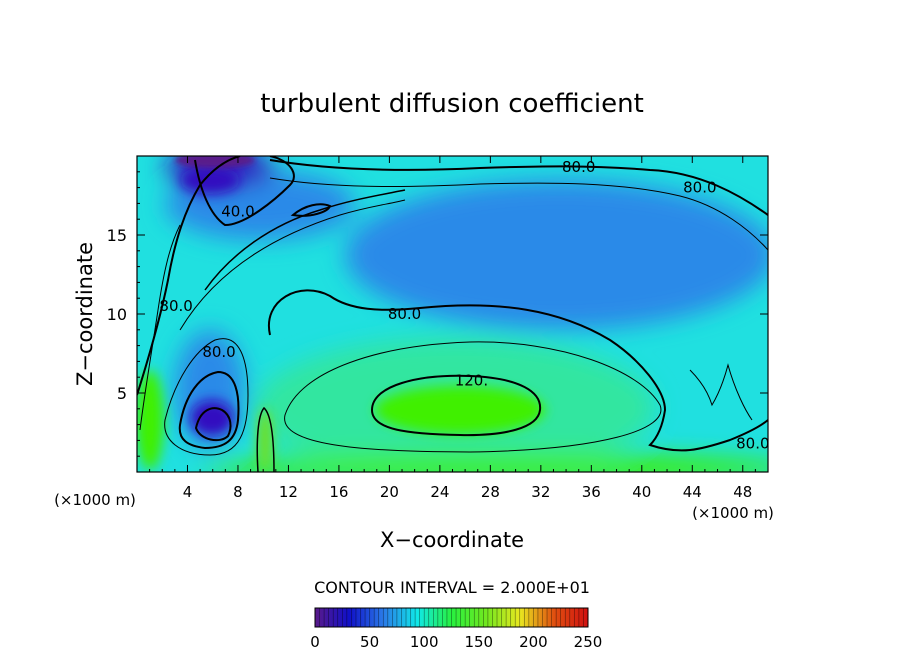 The width and height of the screenshot is (904, 654). Describe the element at coordinates (122, 393) in the screenshot. I see `y-tick-label: 5` at that location.